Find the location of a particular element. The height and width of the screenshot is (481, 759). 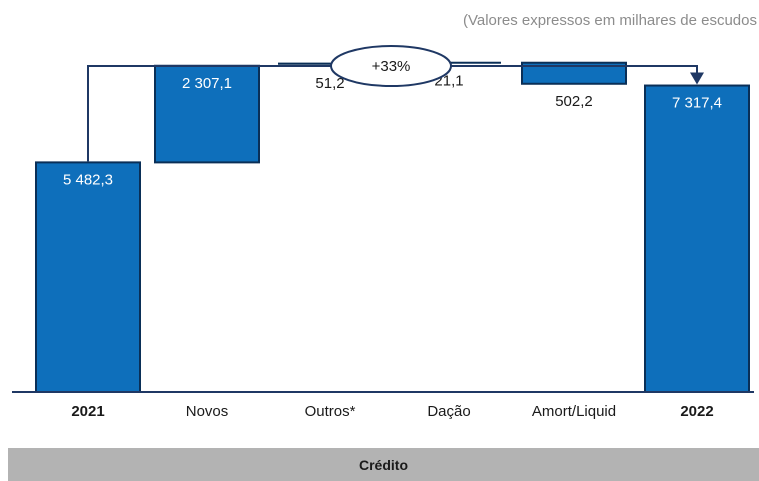

bar-2022 is located at coordinates (697, 239).